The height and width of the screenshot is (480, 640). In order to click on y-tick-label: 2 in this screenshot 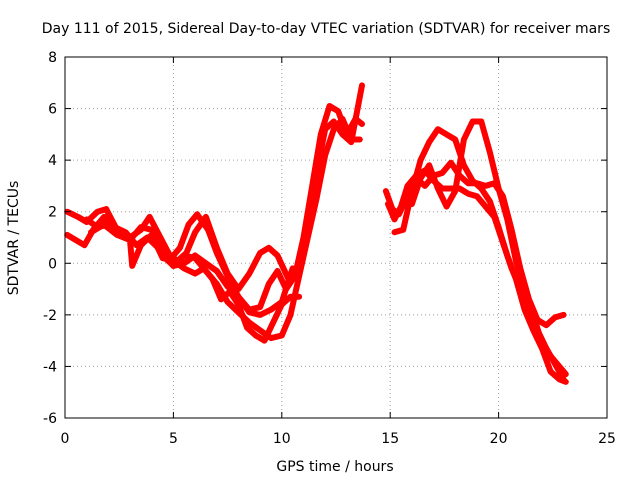, I will do `click(52, 213)`.